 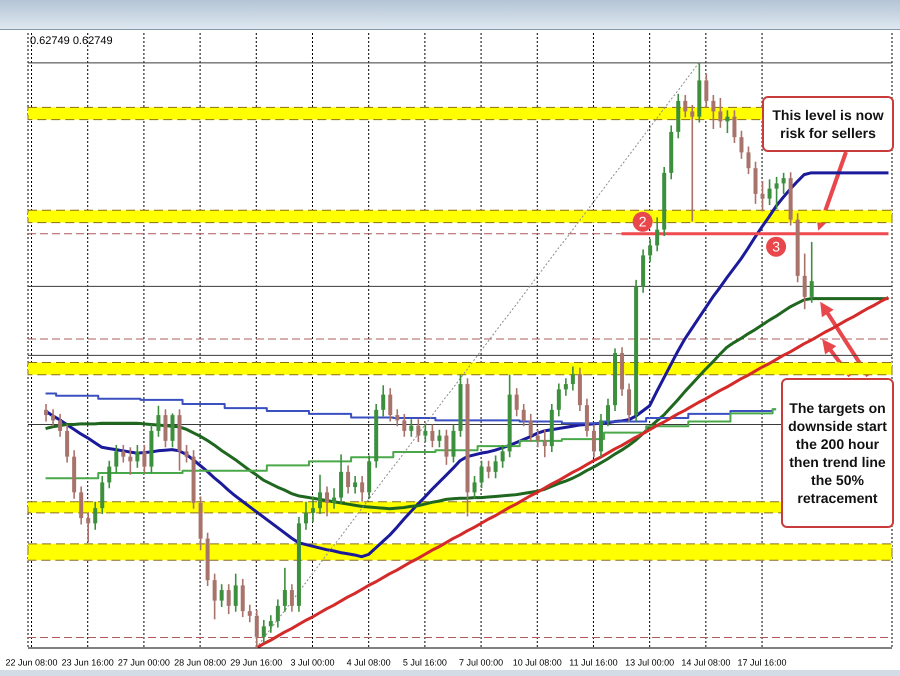 I want to click on x-tick-label: 11 Jul 16:00, so click(x=593, y=662).